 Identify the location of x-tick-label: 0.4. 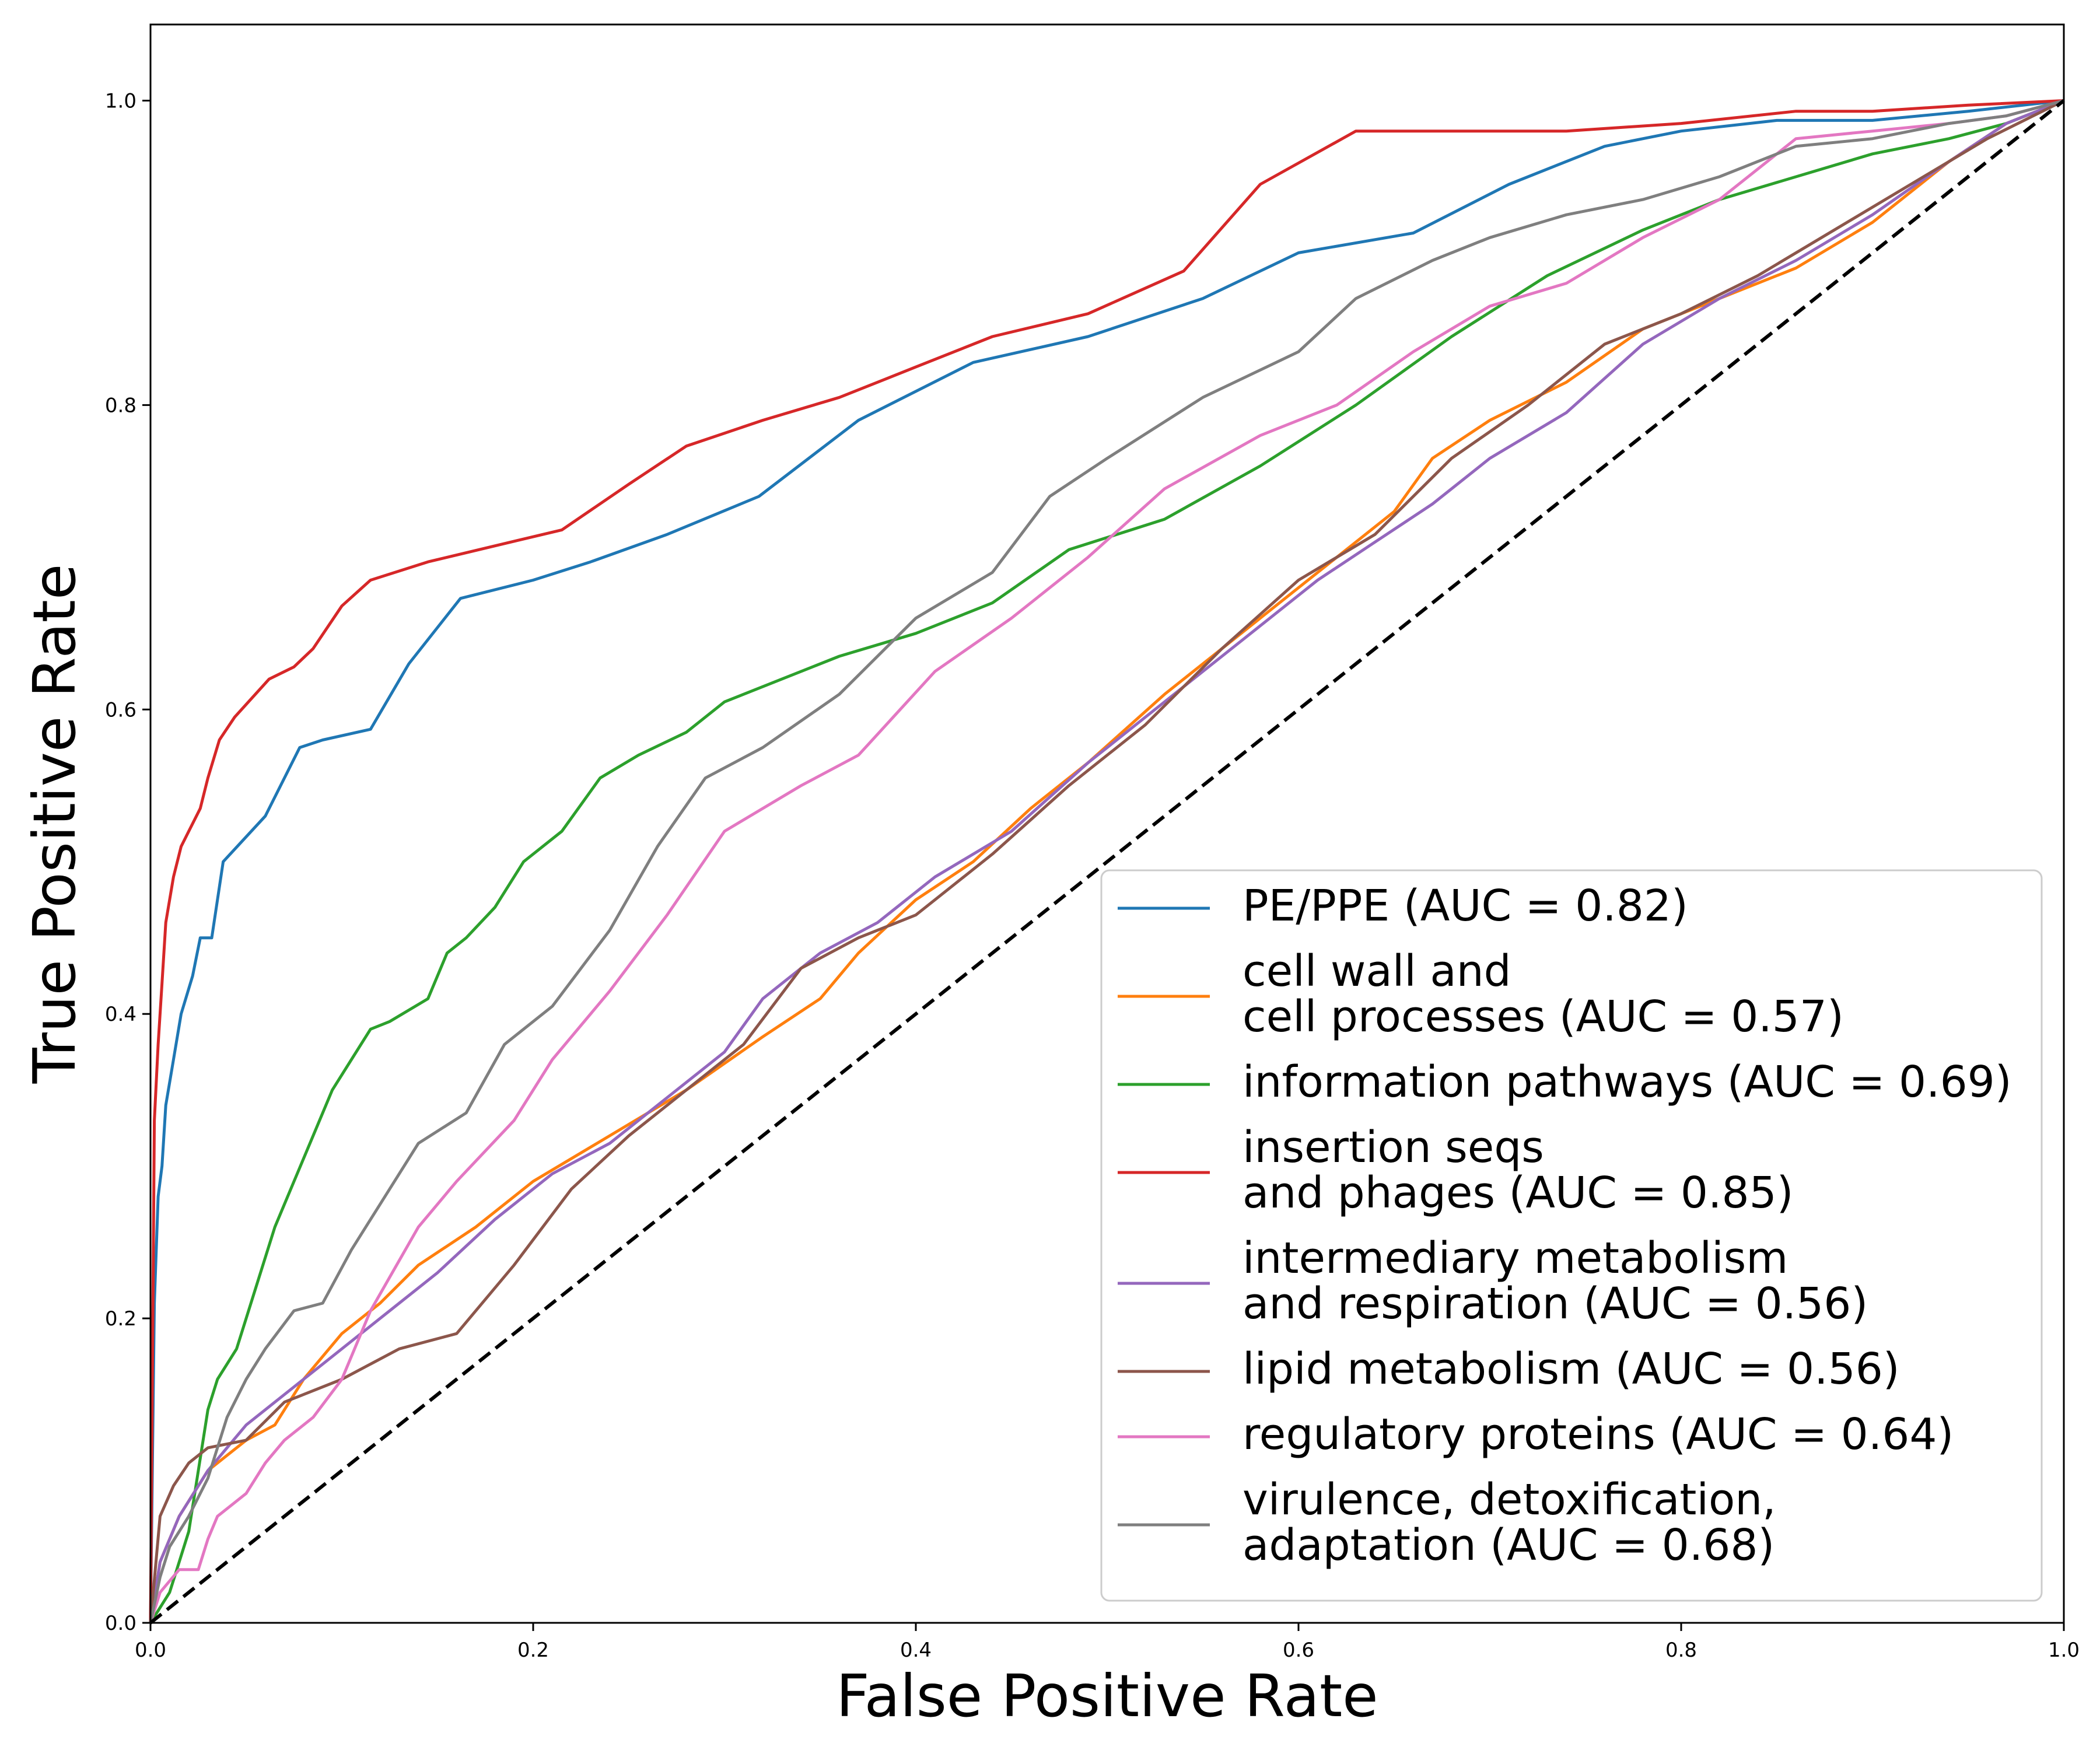
(916, 1650).